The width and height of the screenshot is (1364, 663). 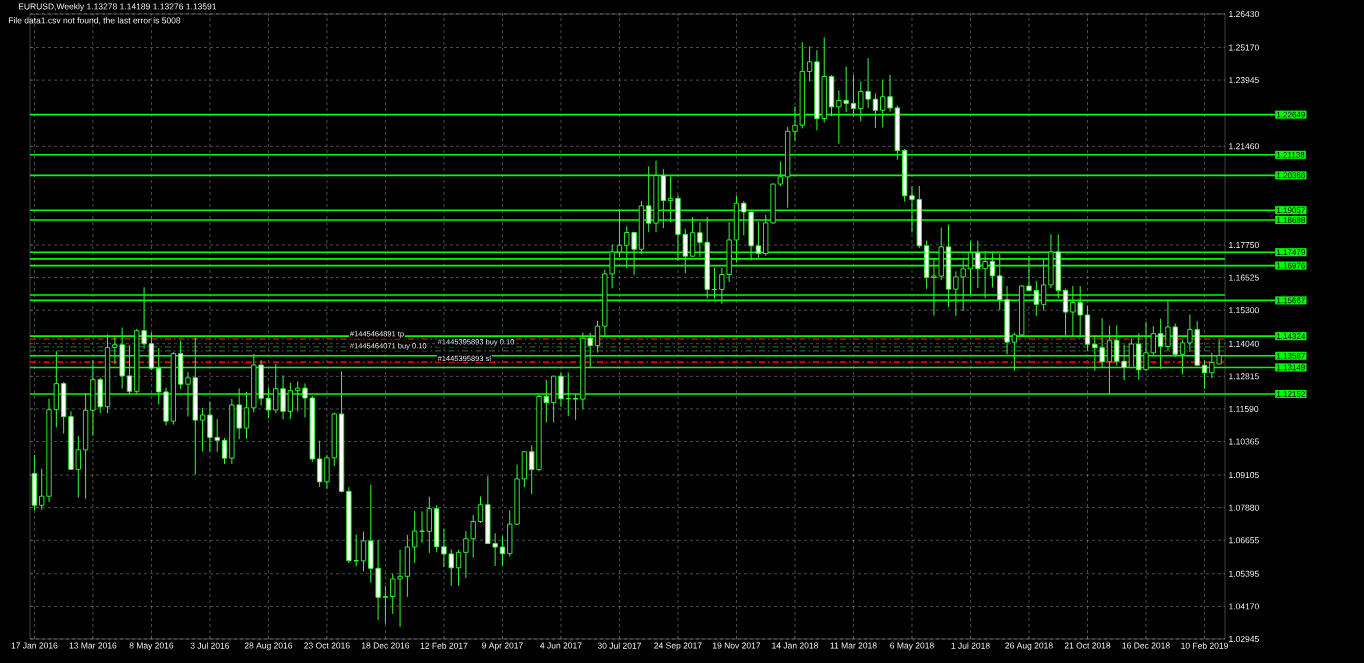 I want to click on y-tick-label: 1.06655, so click(x=1244, y=540).